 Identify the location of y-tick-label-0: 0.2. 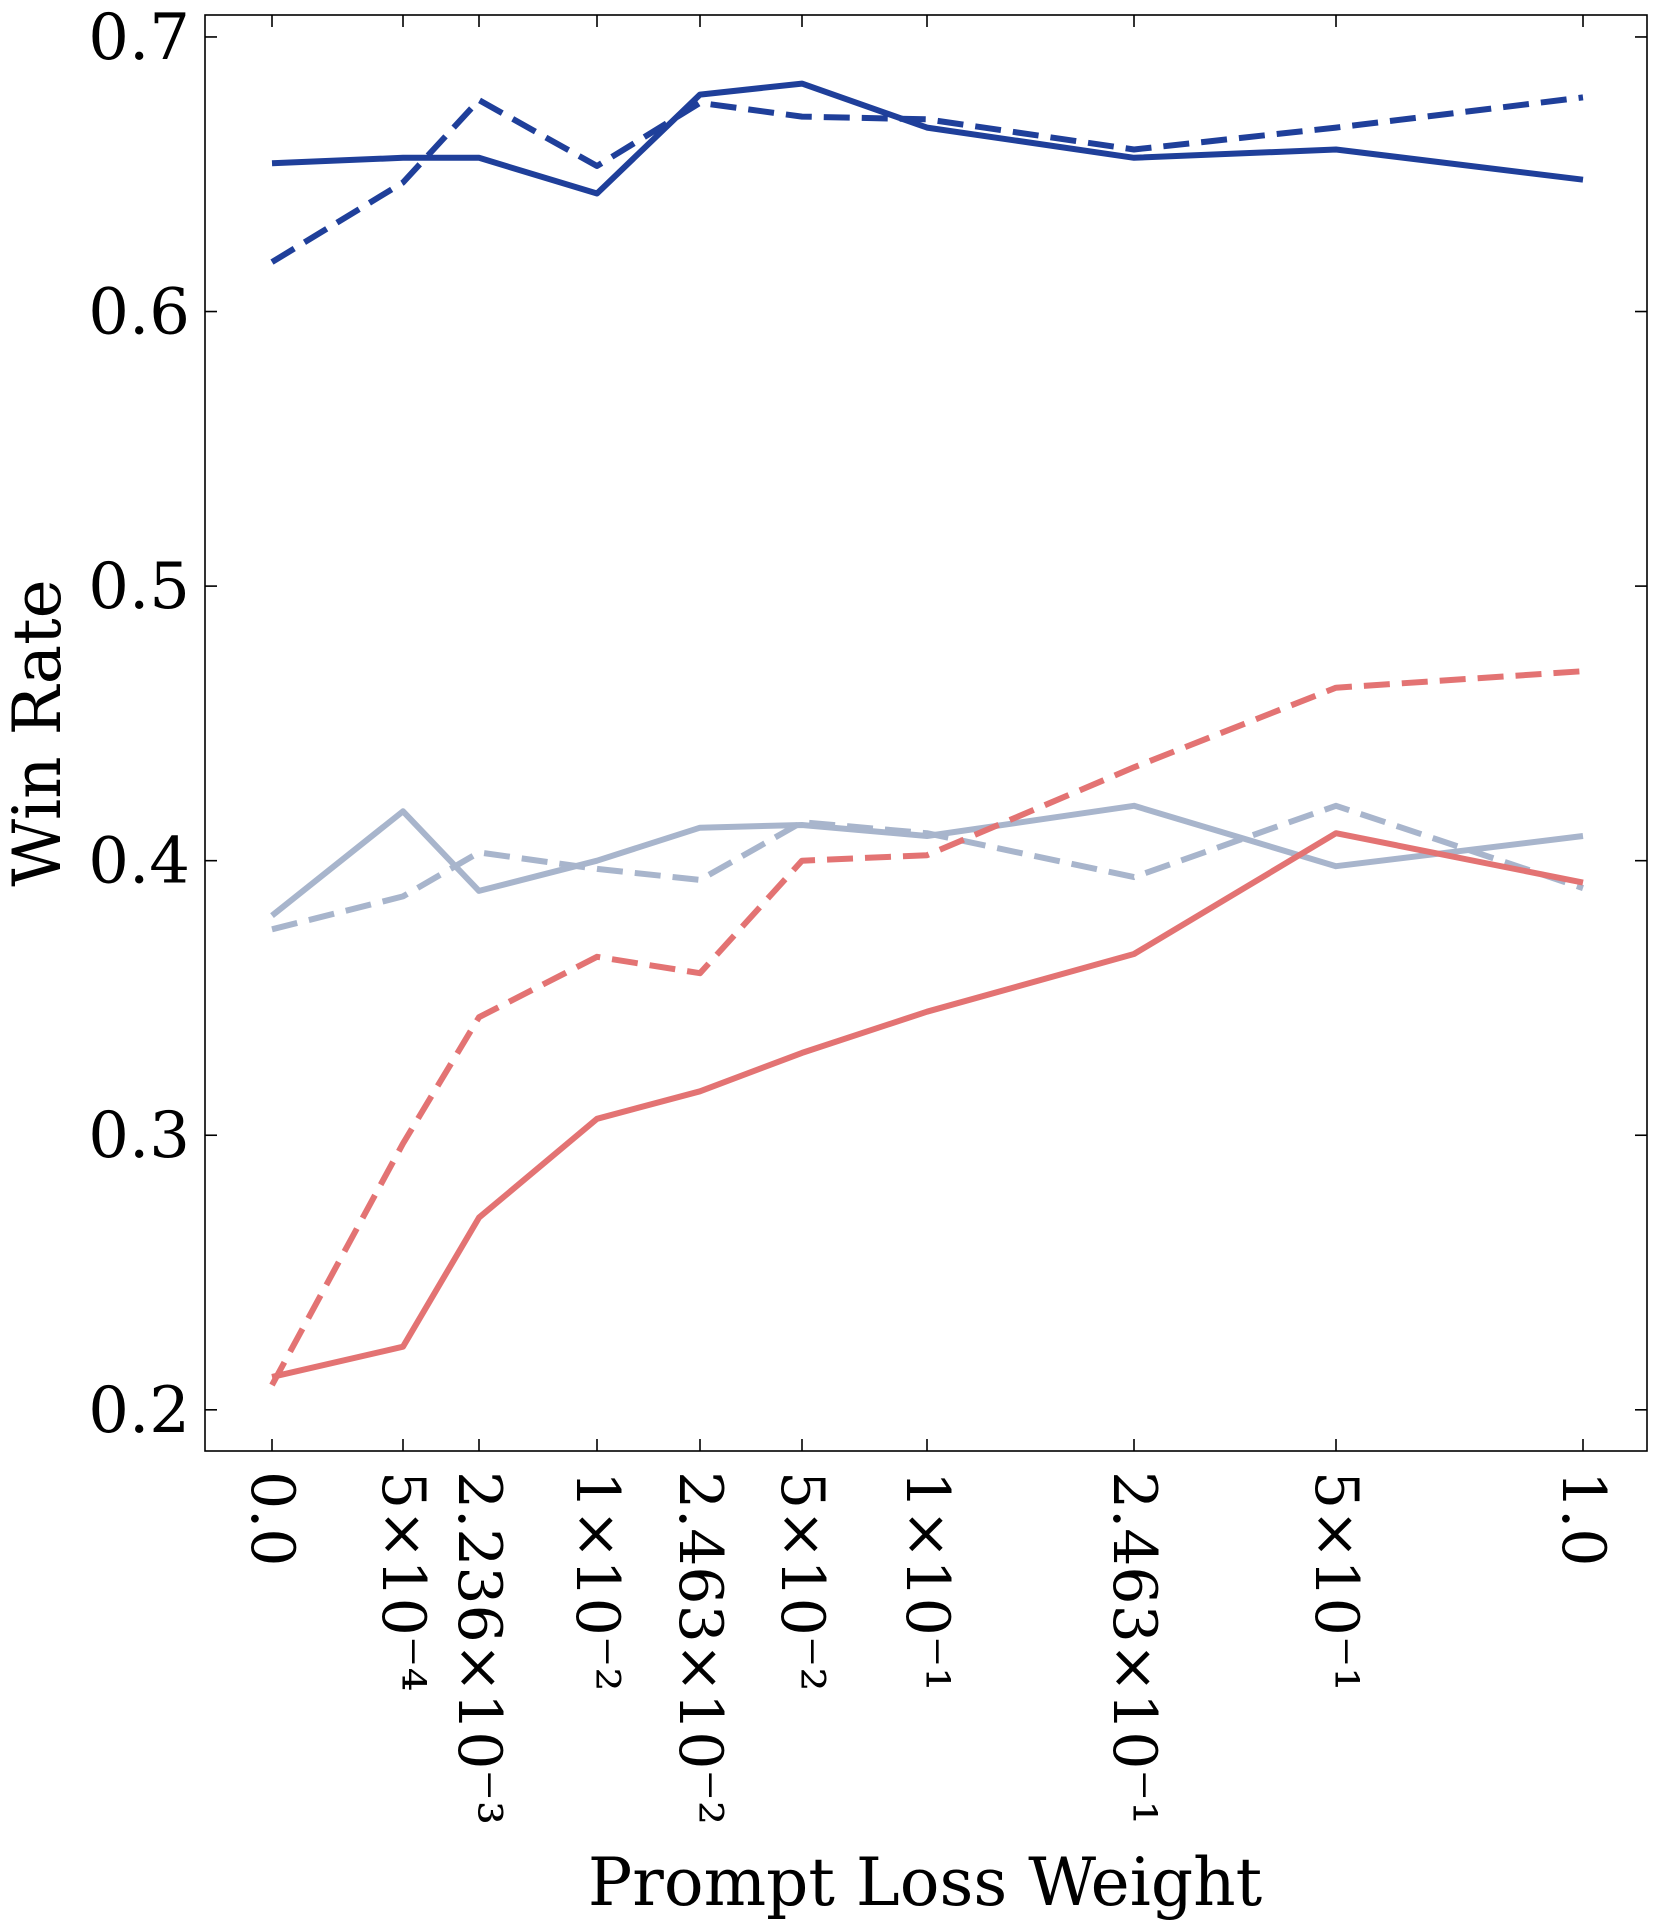
(139, 1411).